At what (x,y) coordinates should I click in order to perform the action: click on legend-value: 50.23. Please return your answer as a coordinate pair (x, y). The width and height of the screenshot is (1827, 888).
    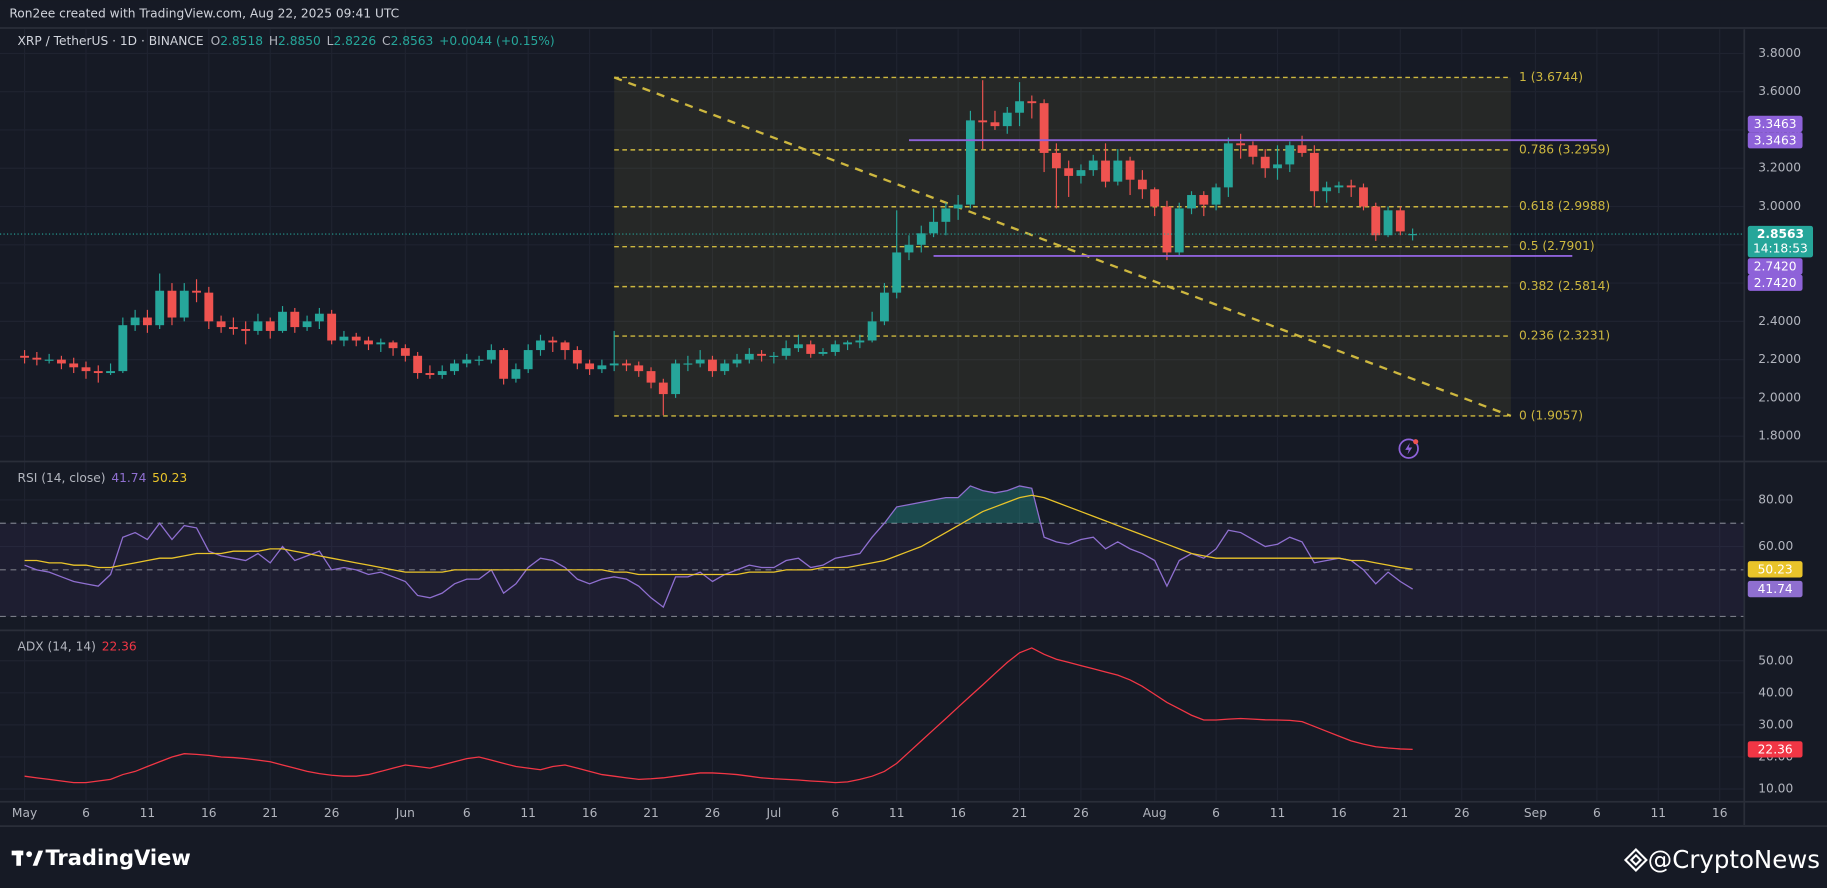
    Looking at the image, I should click on (169, 477).